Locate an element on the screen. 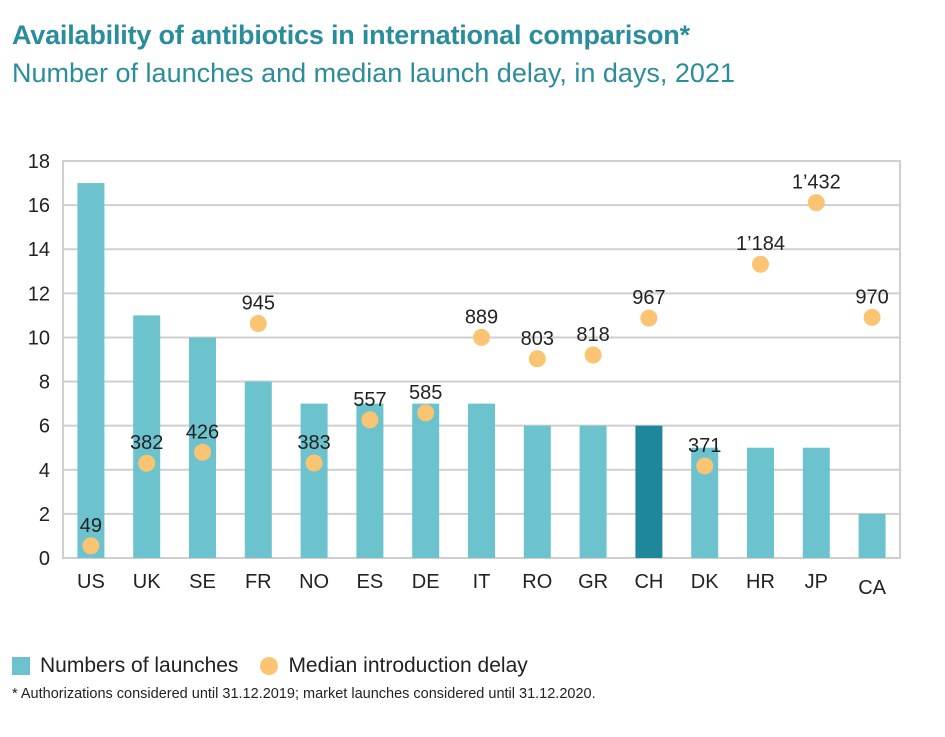 The height and width of the screenshot is (737, 945). delay-dot-uk is located at coordinates (147, 463).